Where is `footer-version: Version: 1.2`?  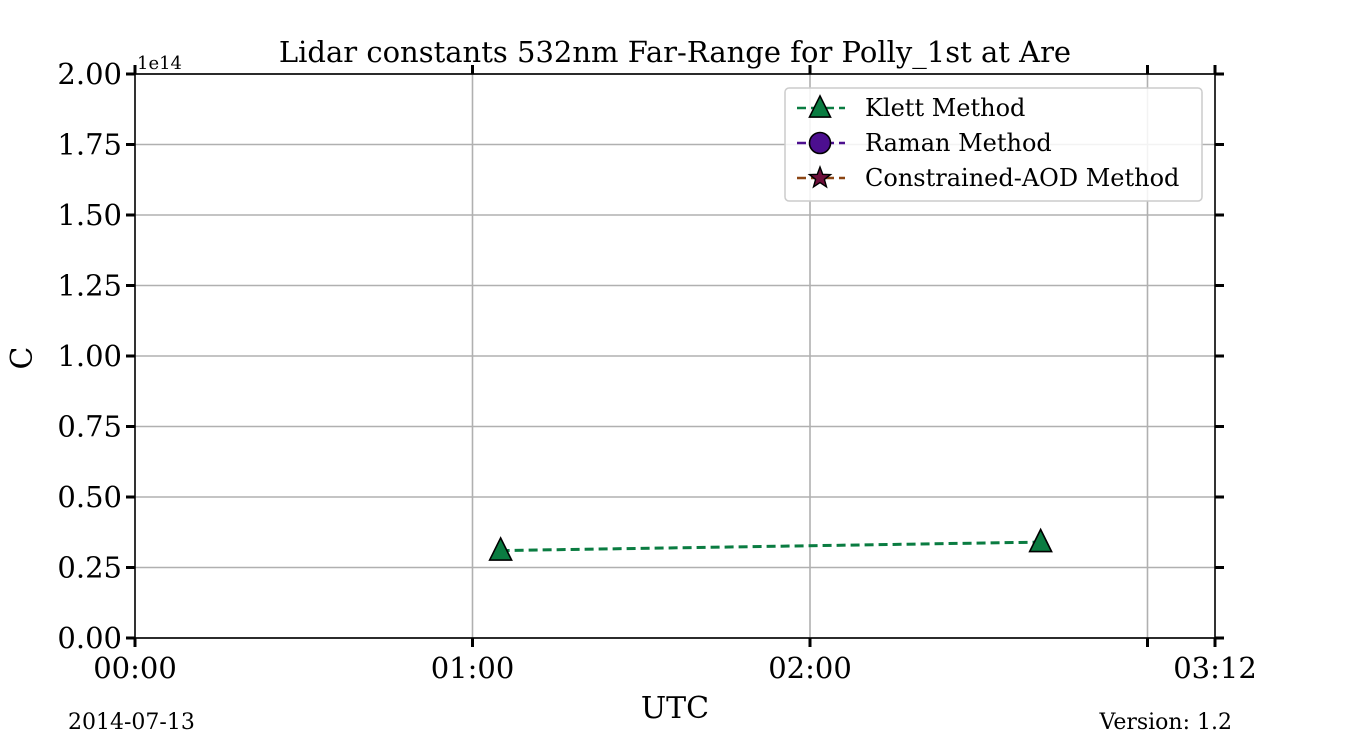 footer-version: Version: 1.2 is located at coordinates (1165, 722).